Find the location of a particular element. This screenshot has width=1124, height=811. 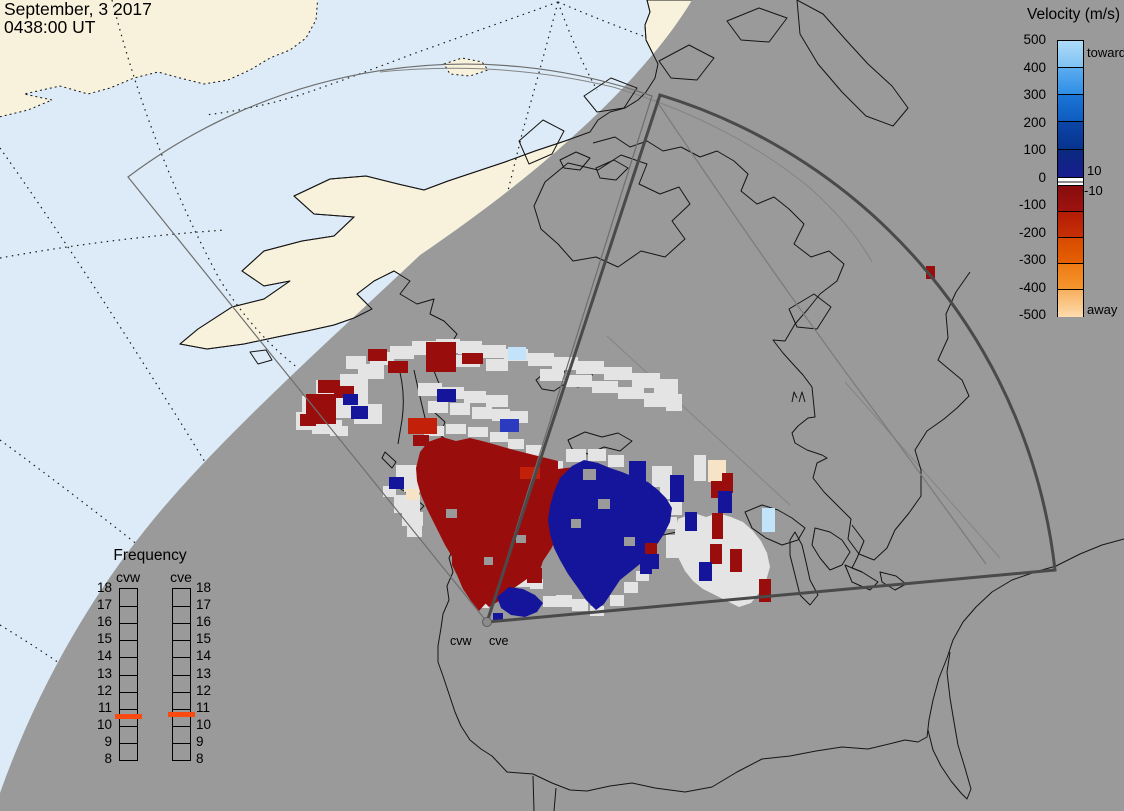

frequency-legend-title: Frequency is located at coordinates (150, 555).